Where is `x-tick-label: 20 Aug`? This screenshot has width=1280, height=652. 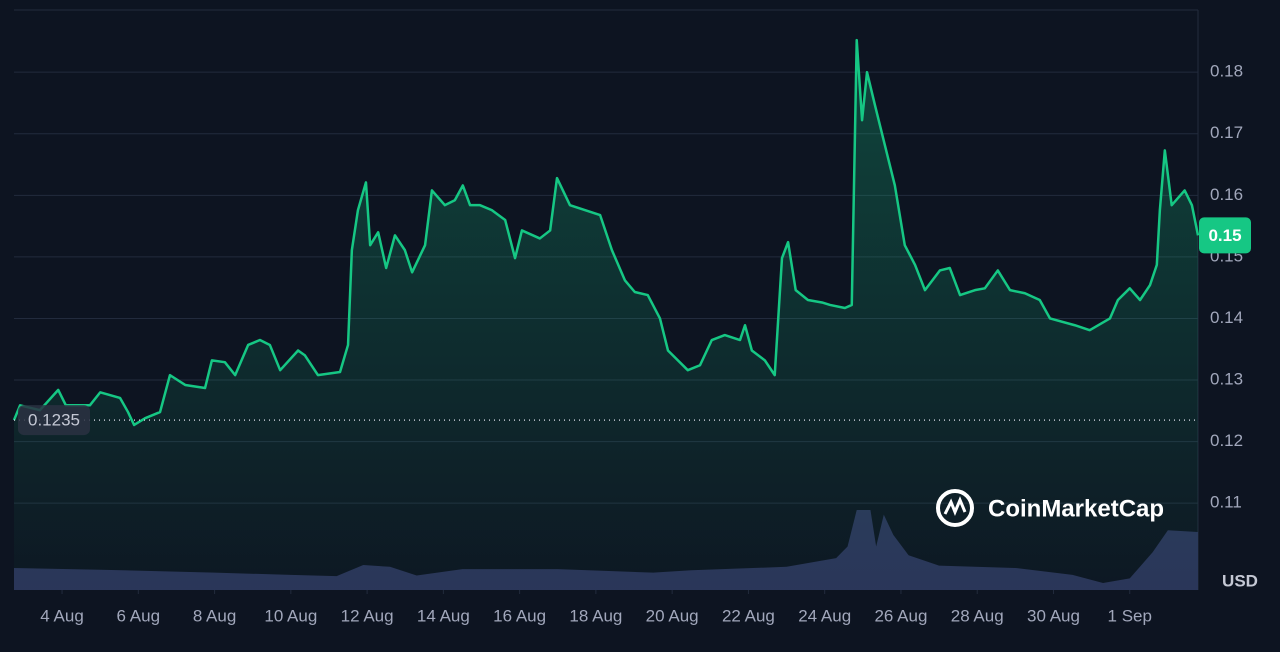
x-tick-label: 20 Aug is located at coordinates (672, 615).